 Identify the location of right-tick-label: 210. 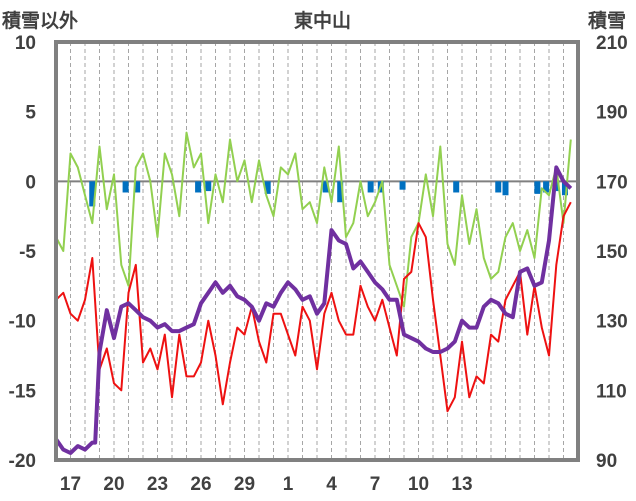
(612, 43).